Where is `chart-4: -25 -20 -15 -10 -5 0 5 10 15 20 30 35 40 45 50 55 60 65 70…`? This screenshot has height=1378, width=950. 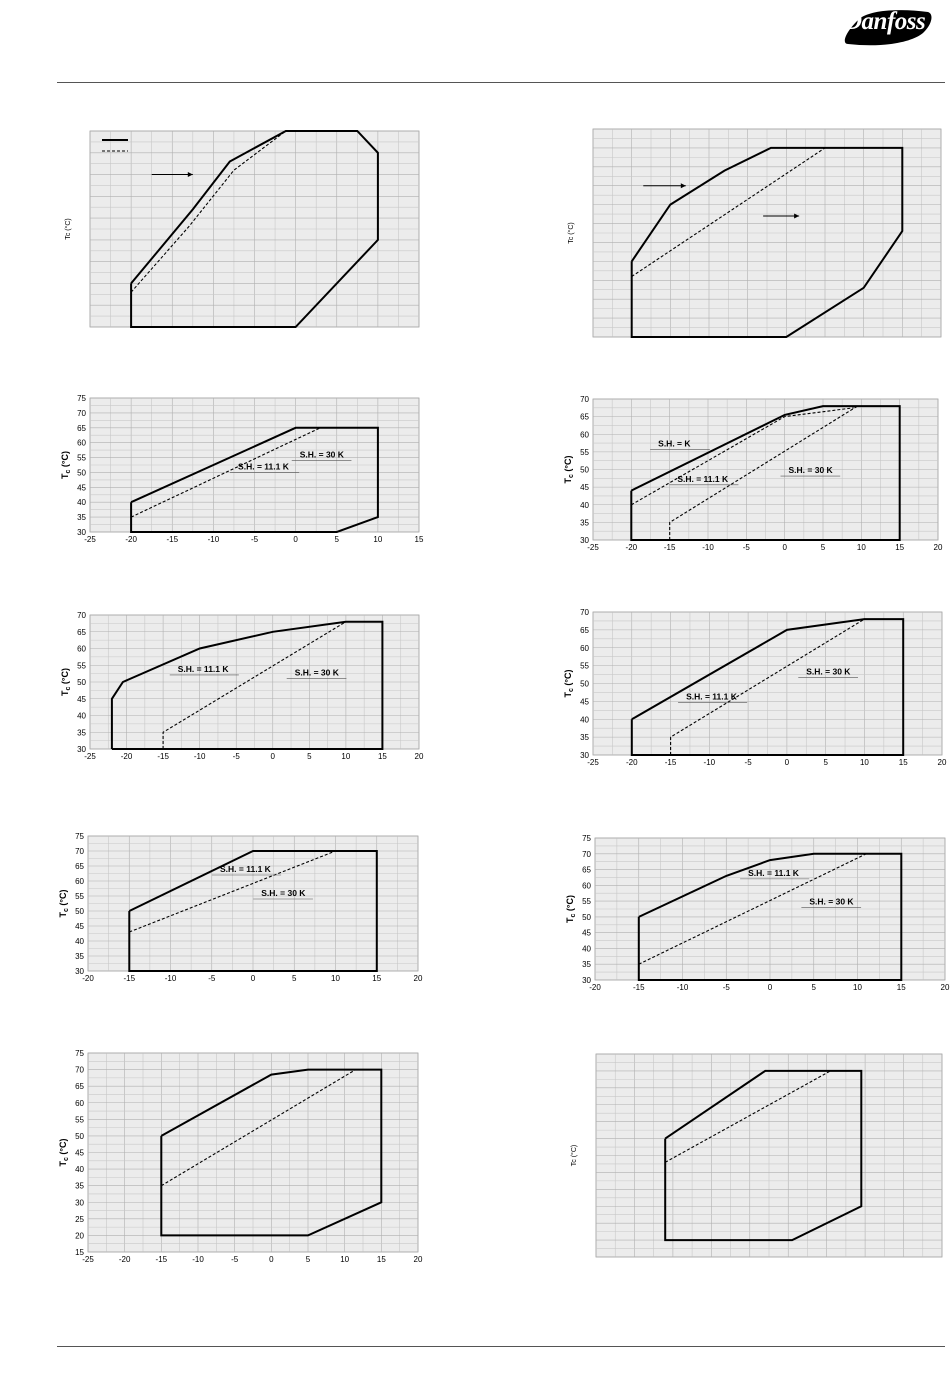
chart-4: -25 -20 -15 -10 -5 0 5 10 15 20 30 35 40 45 50 55 60 65 70… is located at coordinates (753, 473).